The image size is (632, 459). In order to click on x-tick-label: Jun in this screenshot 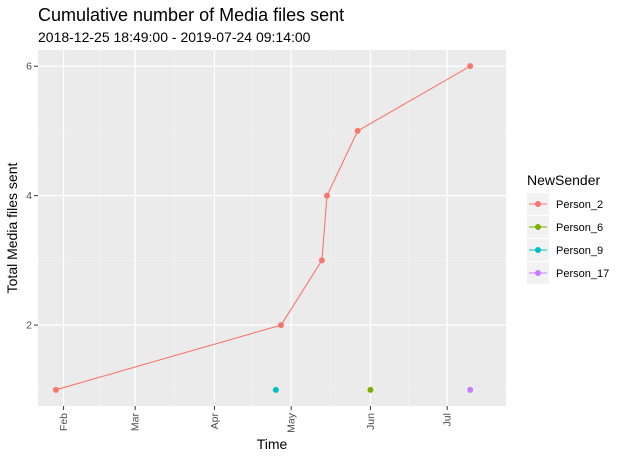, I will do `click(371, 421)`.